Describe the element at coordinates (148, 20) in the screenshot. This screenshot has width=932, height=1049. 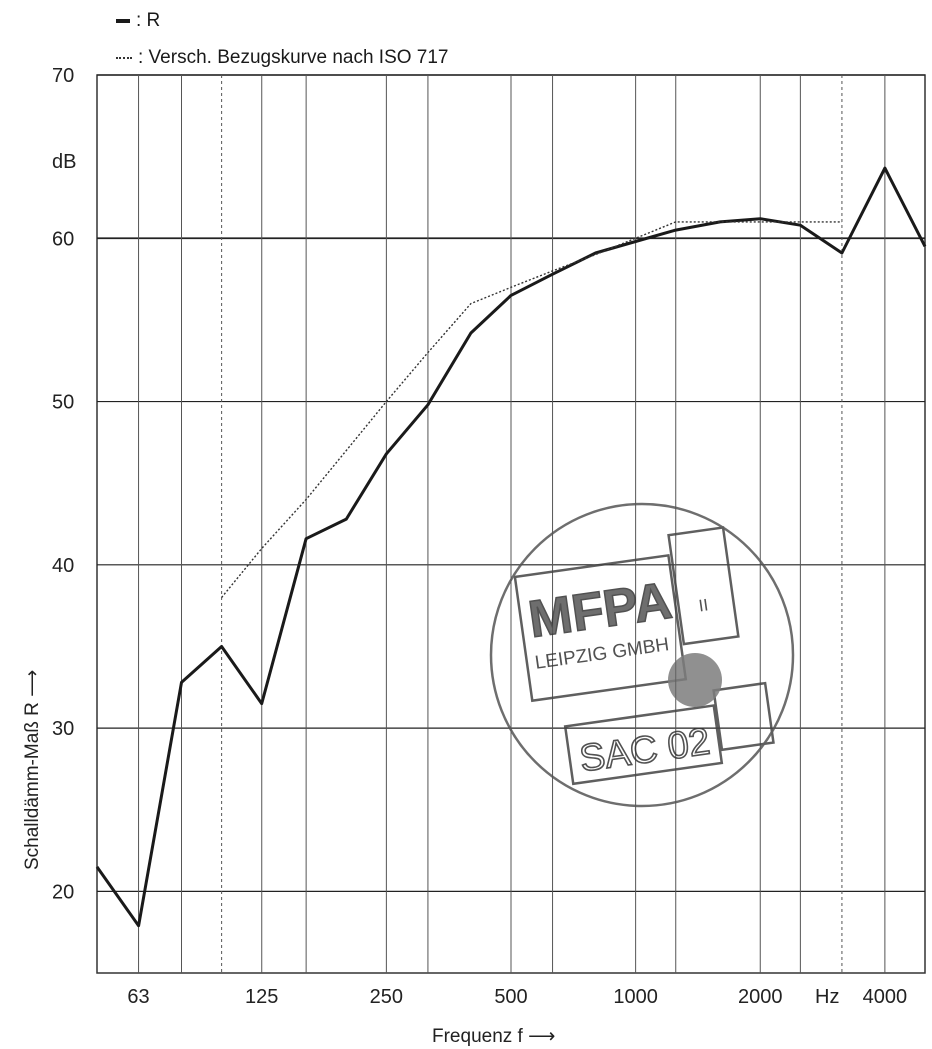
I see `legend-label-r: : R` at that location.